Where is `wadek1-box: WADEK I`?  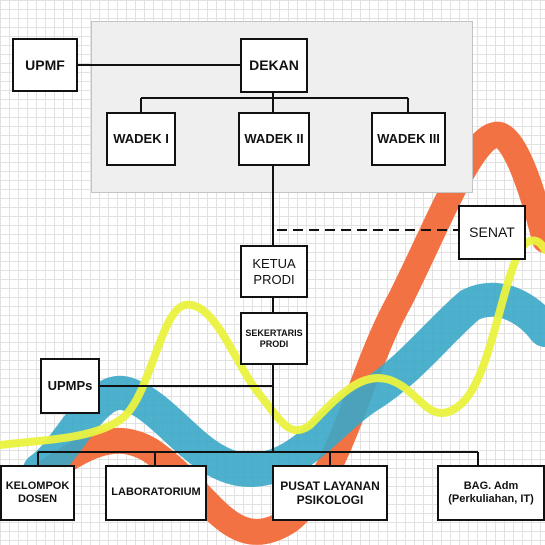 wadek1-box: WADEK I is located at coordinates (141, 139).